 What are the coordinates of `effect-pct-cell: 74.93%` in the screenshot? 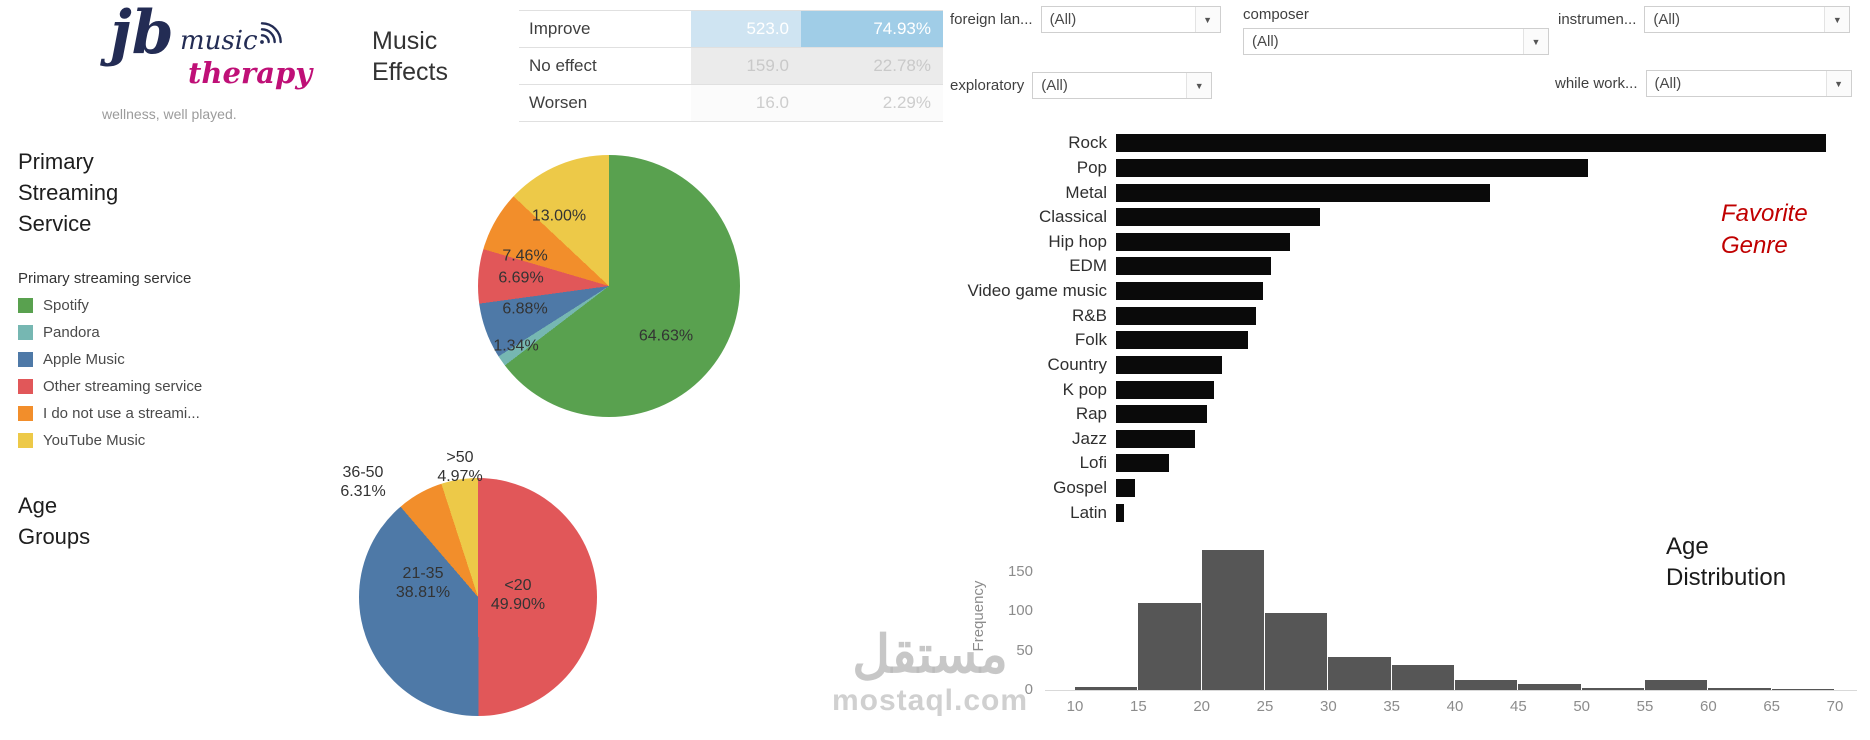 It's located at (872, 29).